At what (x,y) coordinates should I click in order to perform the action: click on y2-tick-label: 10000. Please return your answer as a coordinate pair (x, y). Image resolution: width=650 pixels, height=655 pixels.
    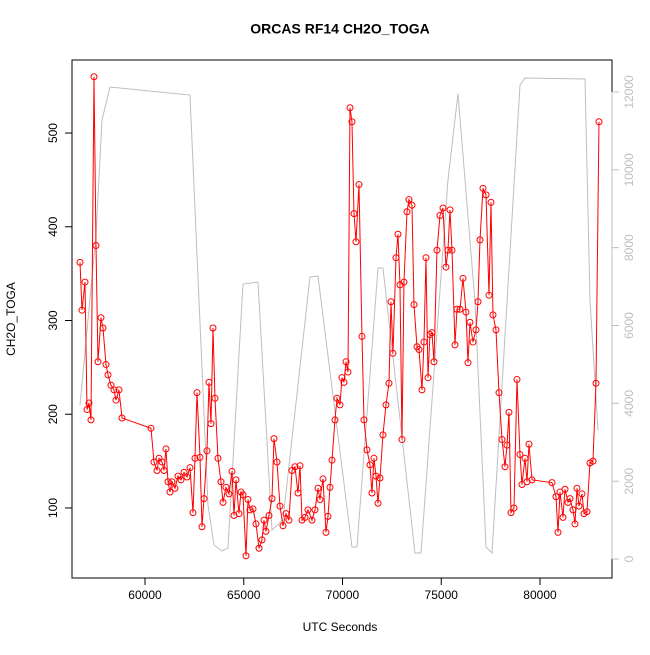
    Looking at the image, I should click on (629, 170).